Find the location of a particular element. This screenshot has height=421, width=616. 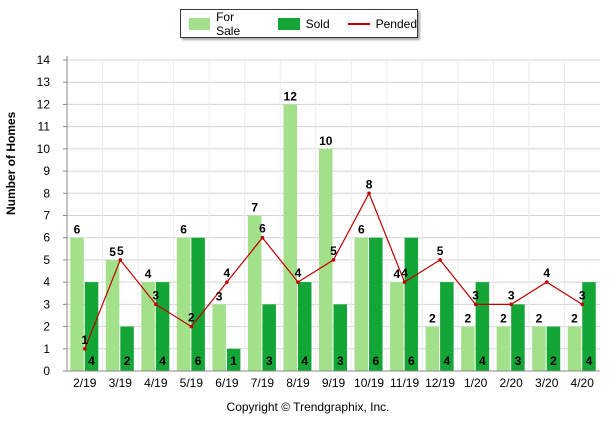

x-tick-label: 9/19 is located at coordinates (334, 383).